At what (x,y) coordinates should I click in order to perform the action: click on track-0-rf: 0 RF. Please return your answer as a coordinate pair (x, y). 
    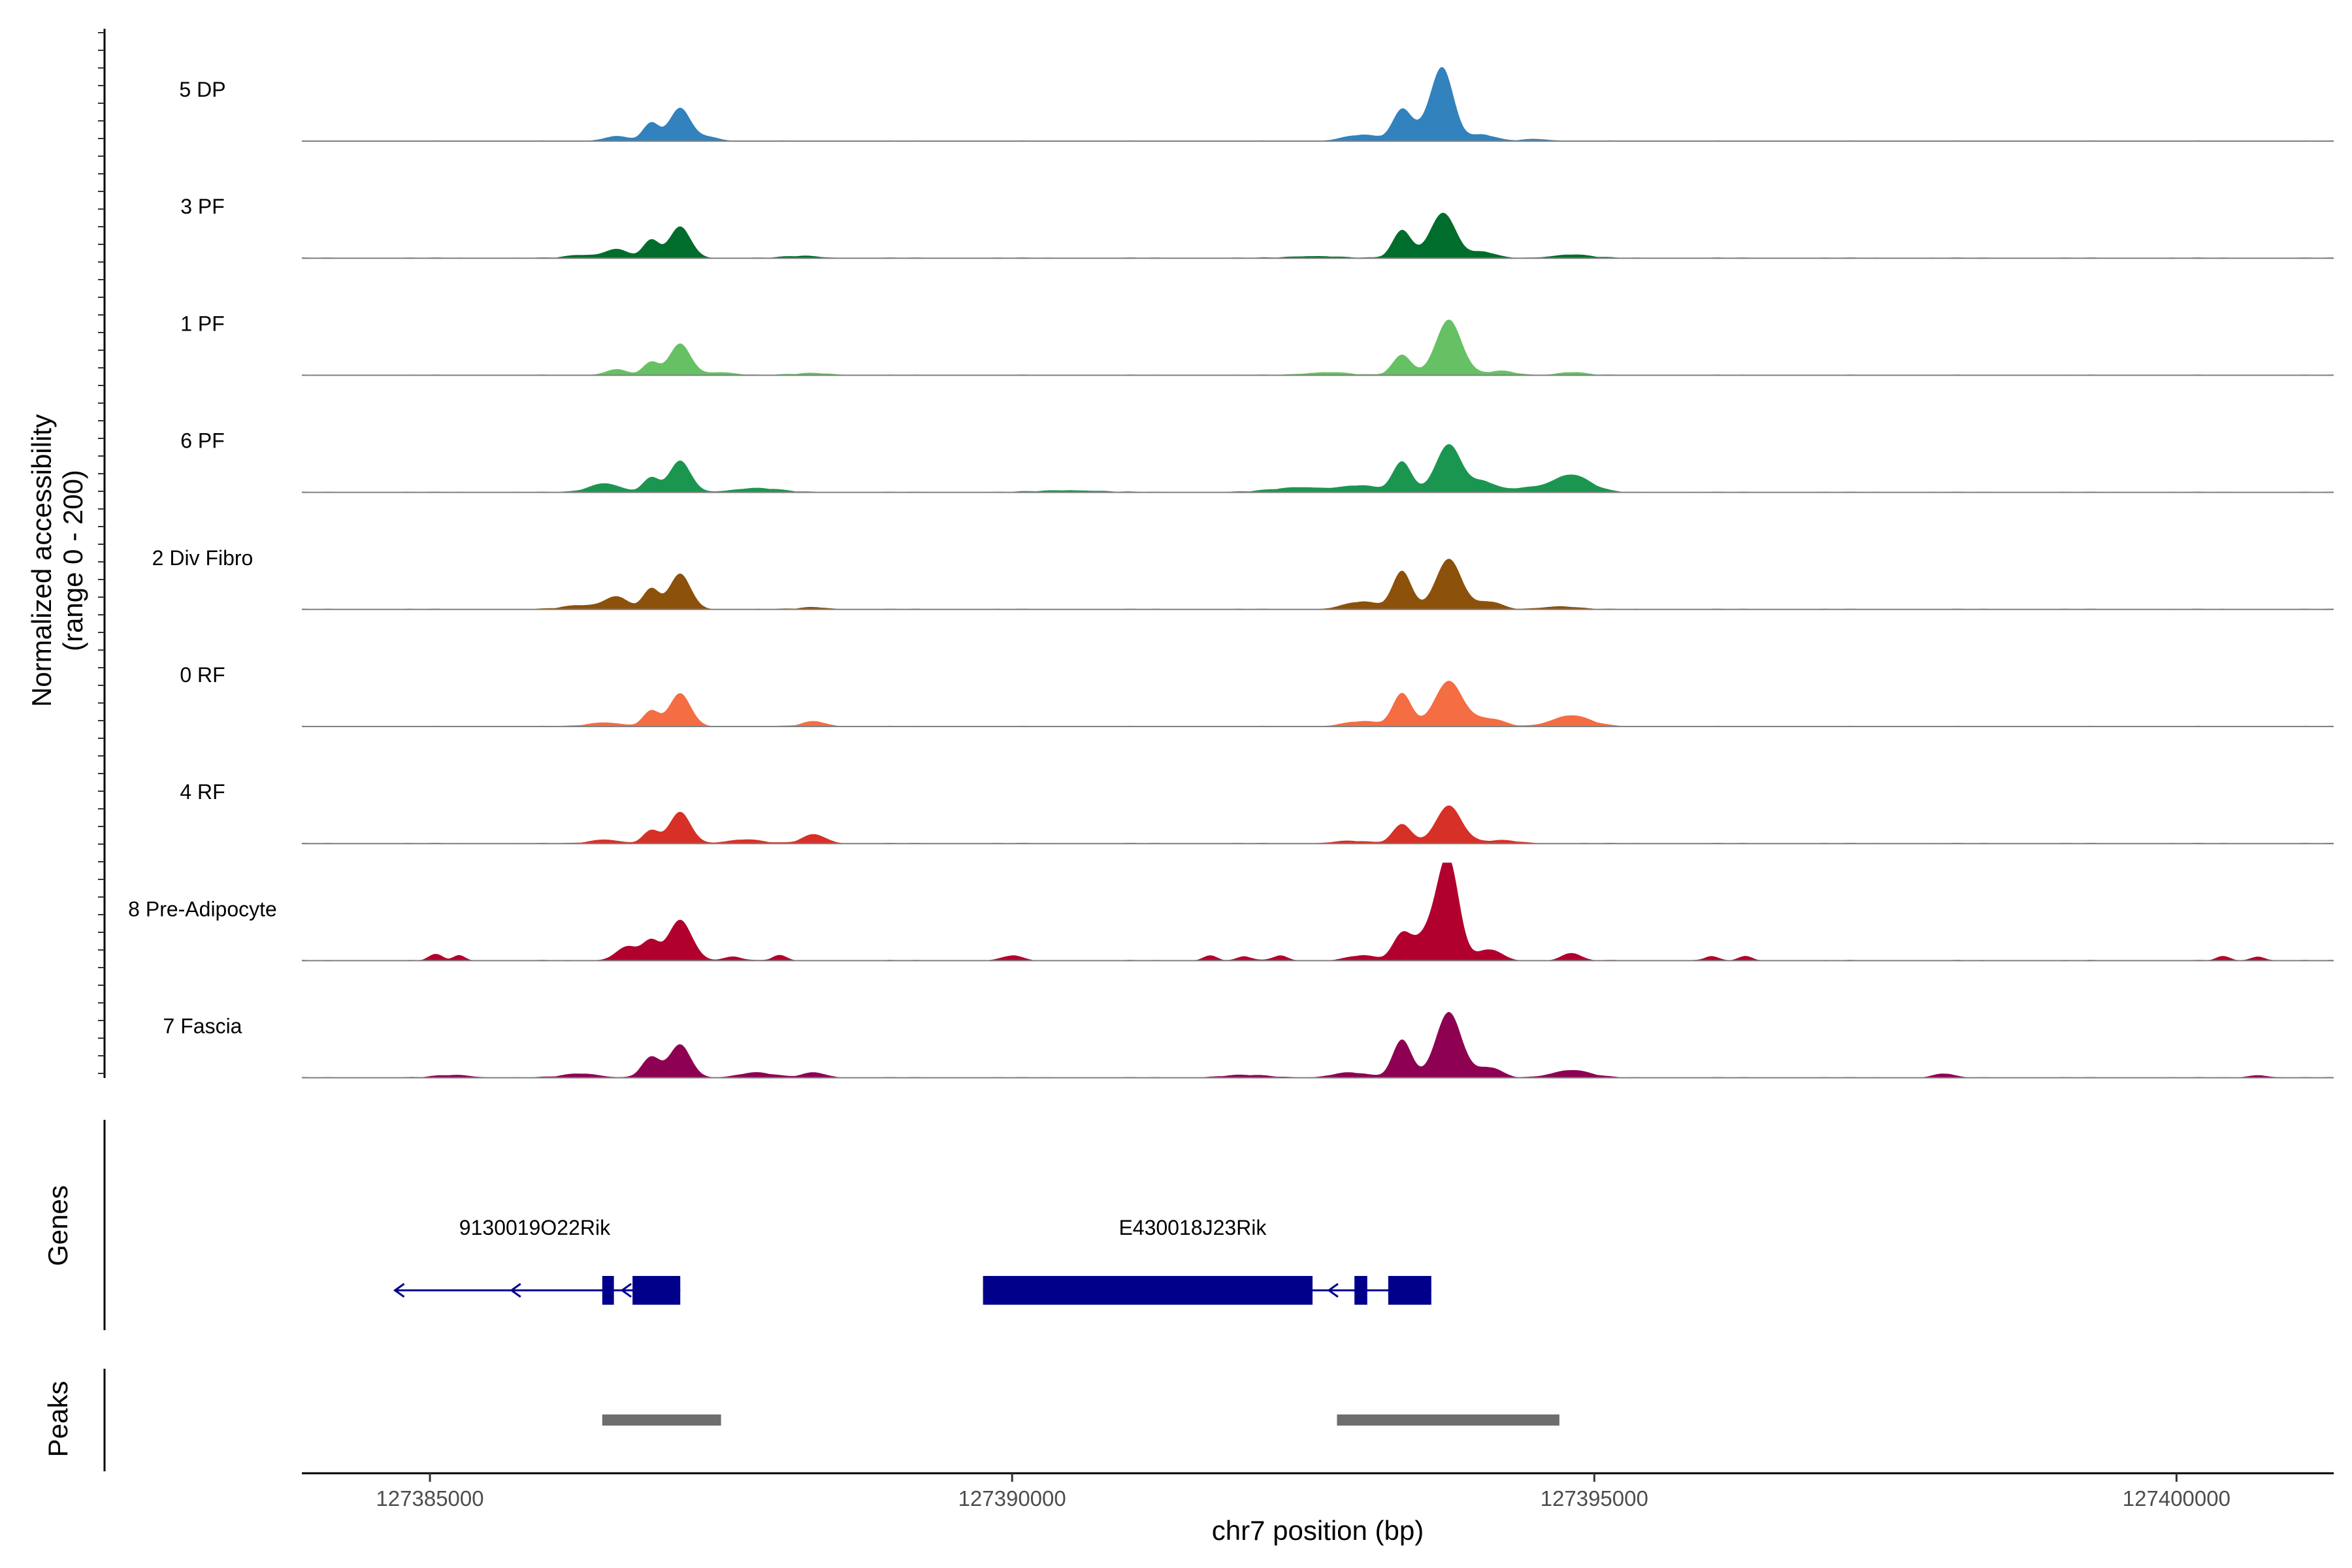
    Looking at the image, I should click on (1257, 695).